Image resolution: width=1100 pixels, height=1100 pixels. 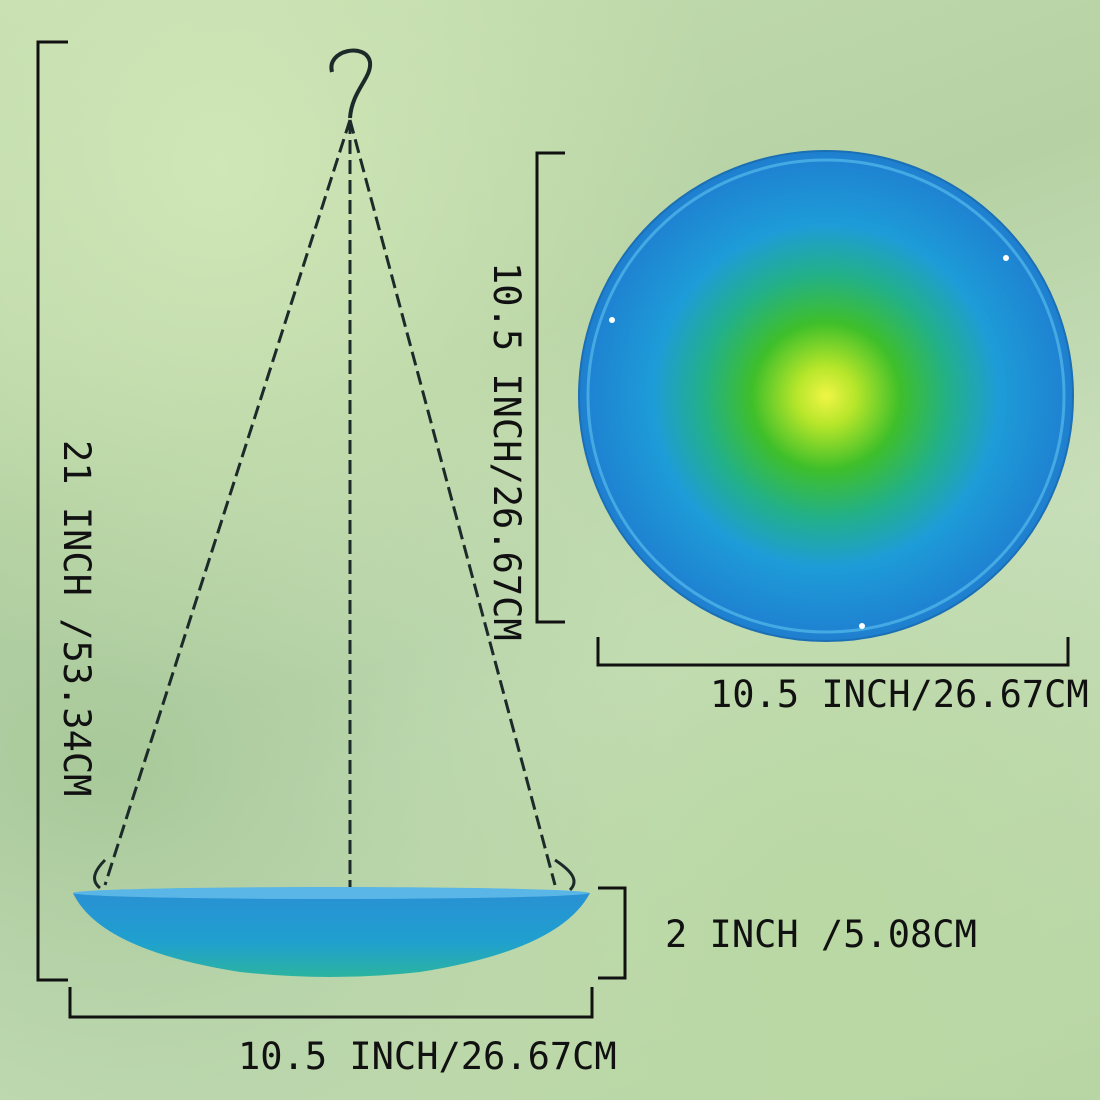 What do you see at coordinates (427, 1056) in the screenshot?
I see `bowl-width-label: 10.5 INCH/26.67CM` at bounding box center [427, 1056].